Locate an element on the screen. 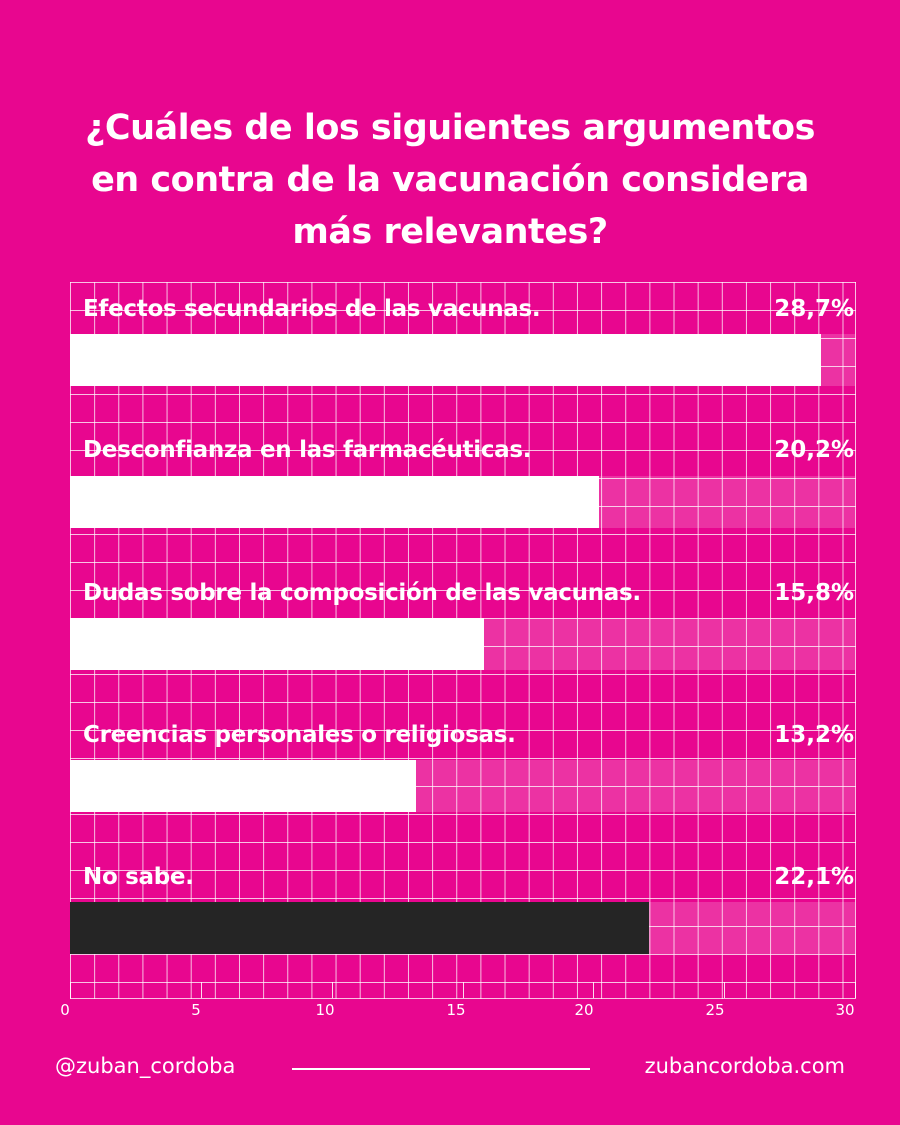 The height and width of the screenshot is (1125, 900). bar-no-sabe is located at coordinates (359, 928).